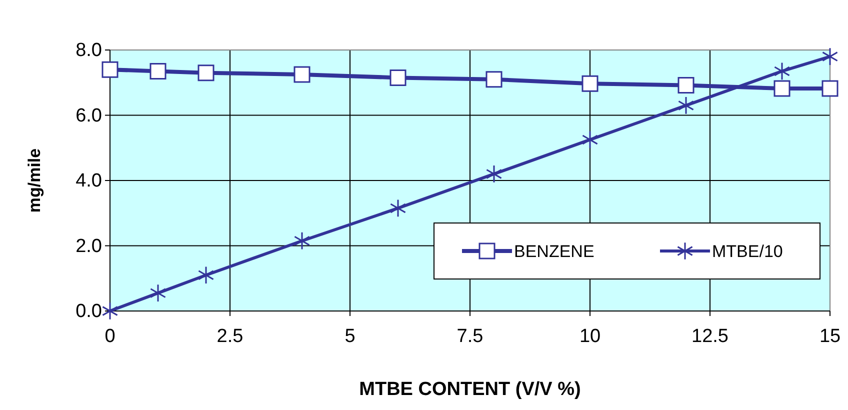  Describe the element at coordinates (89, 311) in the screenshot. I see `y-tick-label: 0.0` at that location.